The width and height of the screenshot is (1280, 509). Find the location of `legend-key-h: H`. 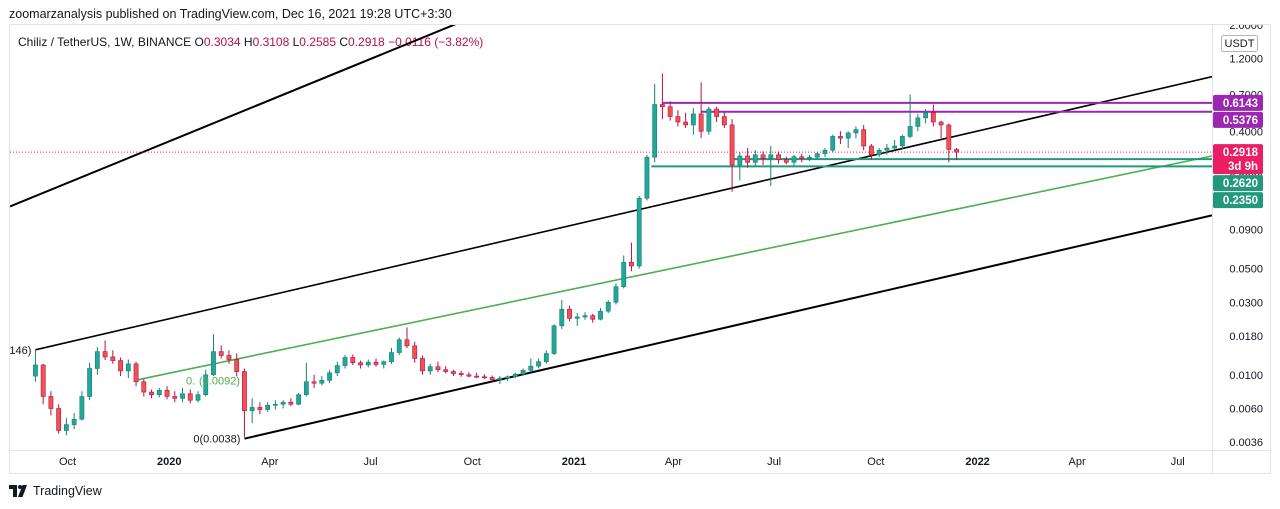

legend-key-h: H is located at coordinates (248, 42).